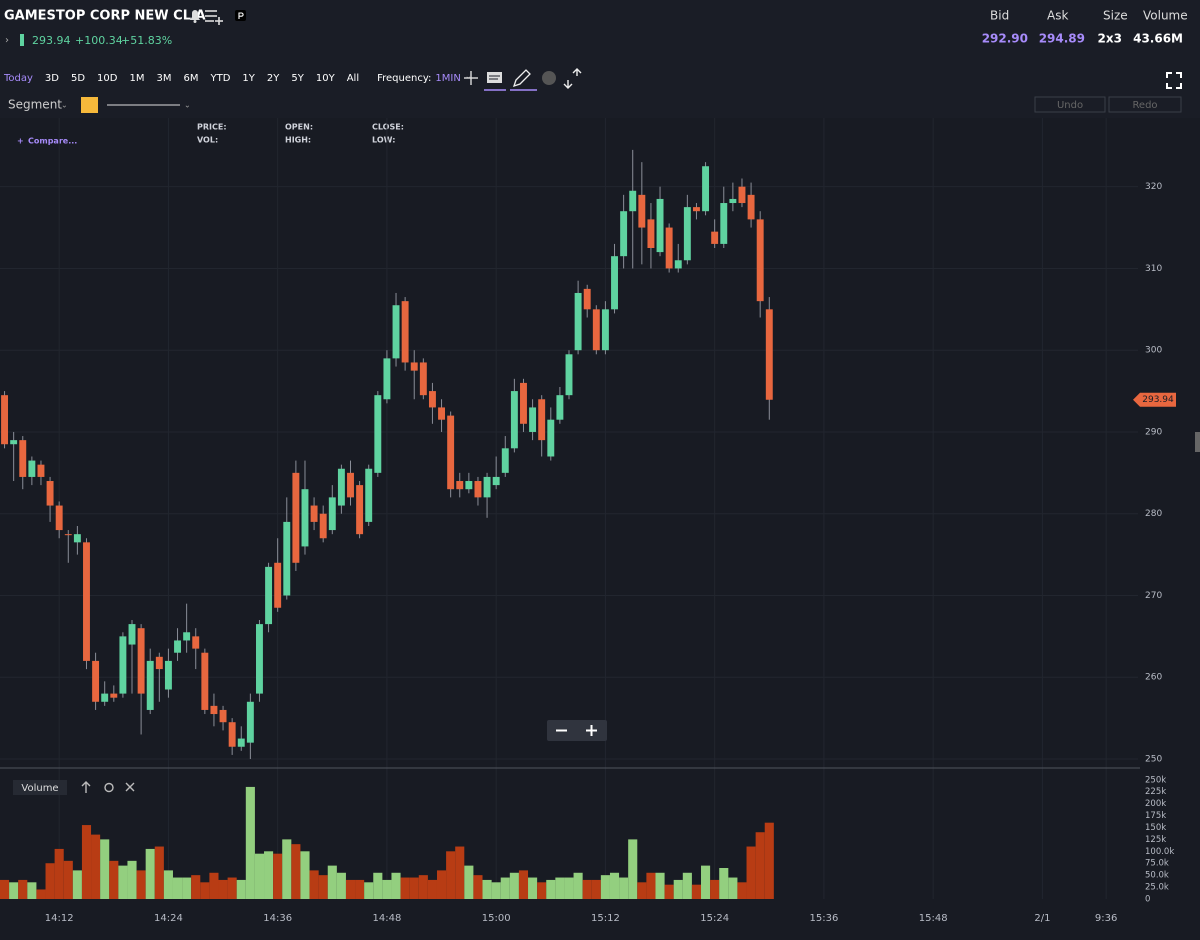 The height and width of the screenshot is (940, 1200). Describe the element at coordinates (35, 105) in the screenshot. I see `segment-select: Segment` at that location.